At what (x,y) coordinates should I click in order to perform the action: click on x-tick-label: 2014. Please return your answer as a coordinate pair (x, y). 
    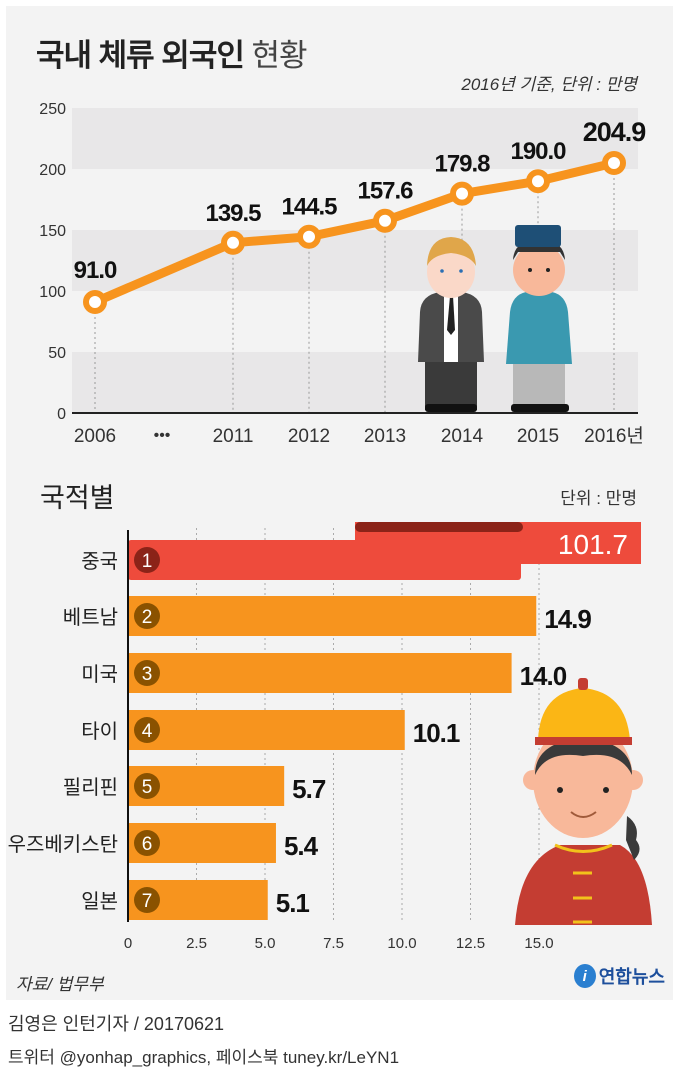
    Looking at the image, I should click on (462, 436).